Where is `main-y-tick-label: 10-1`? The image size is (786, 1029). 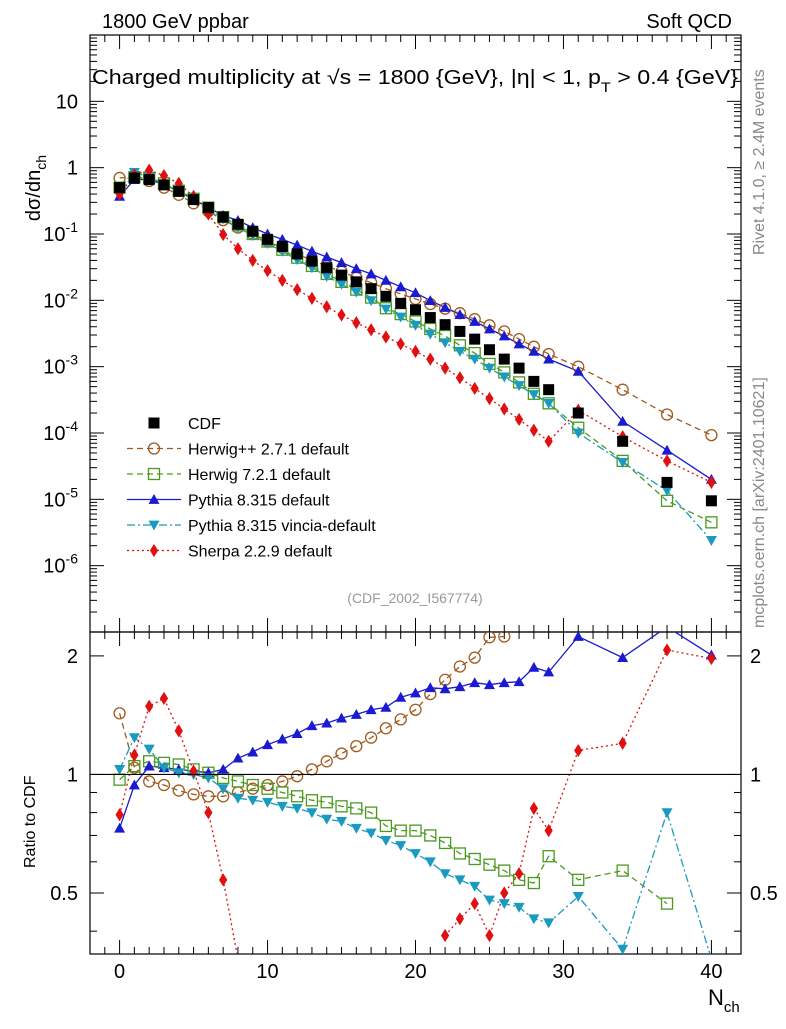 main-y-tick-label: 10-1 is located at coordinates (60, 232).